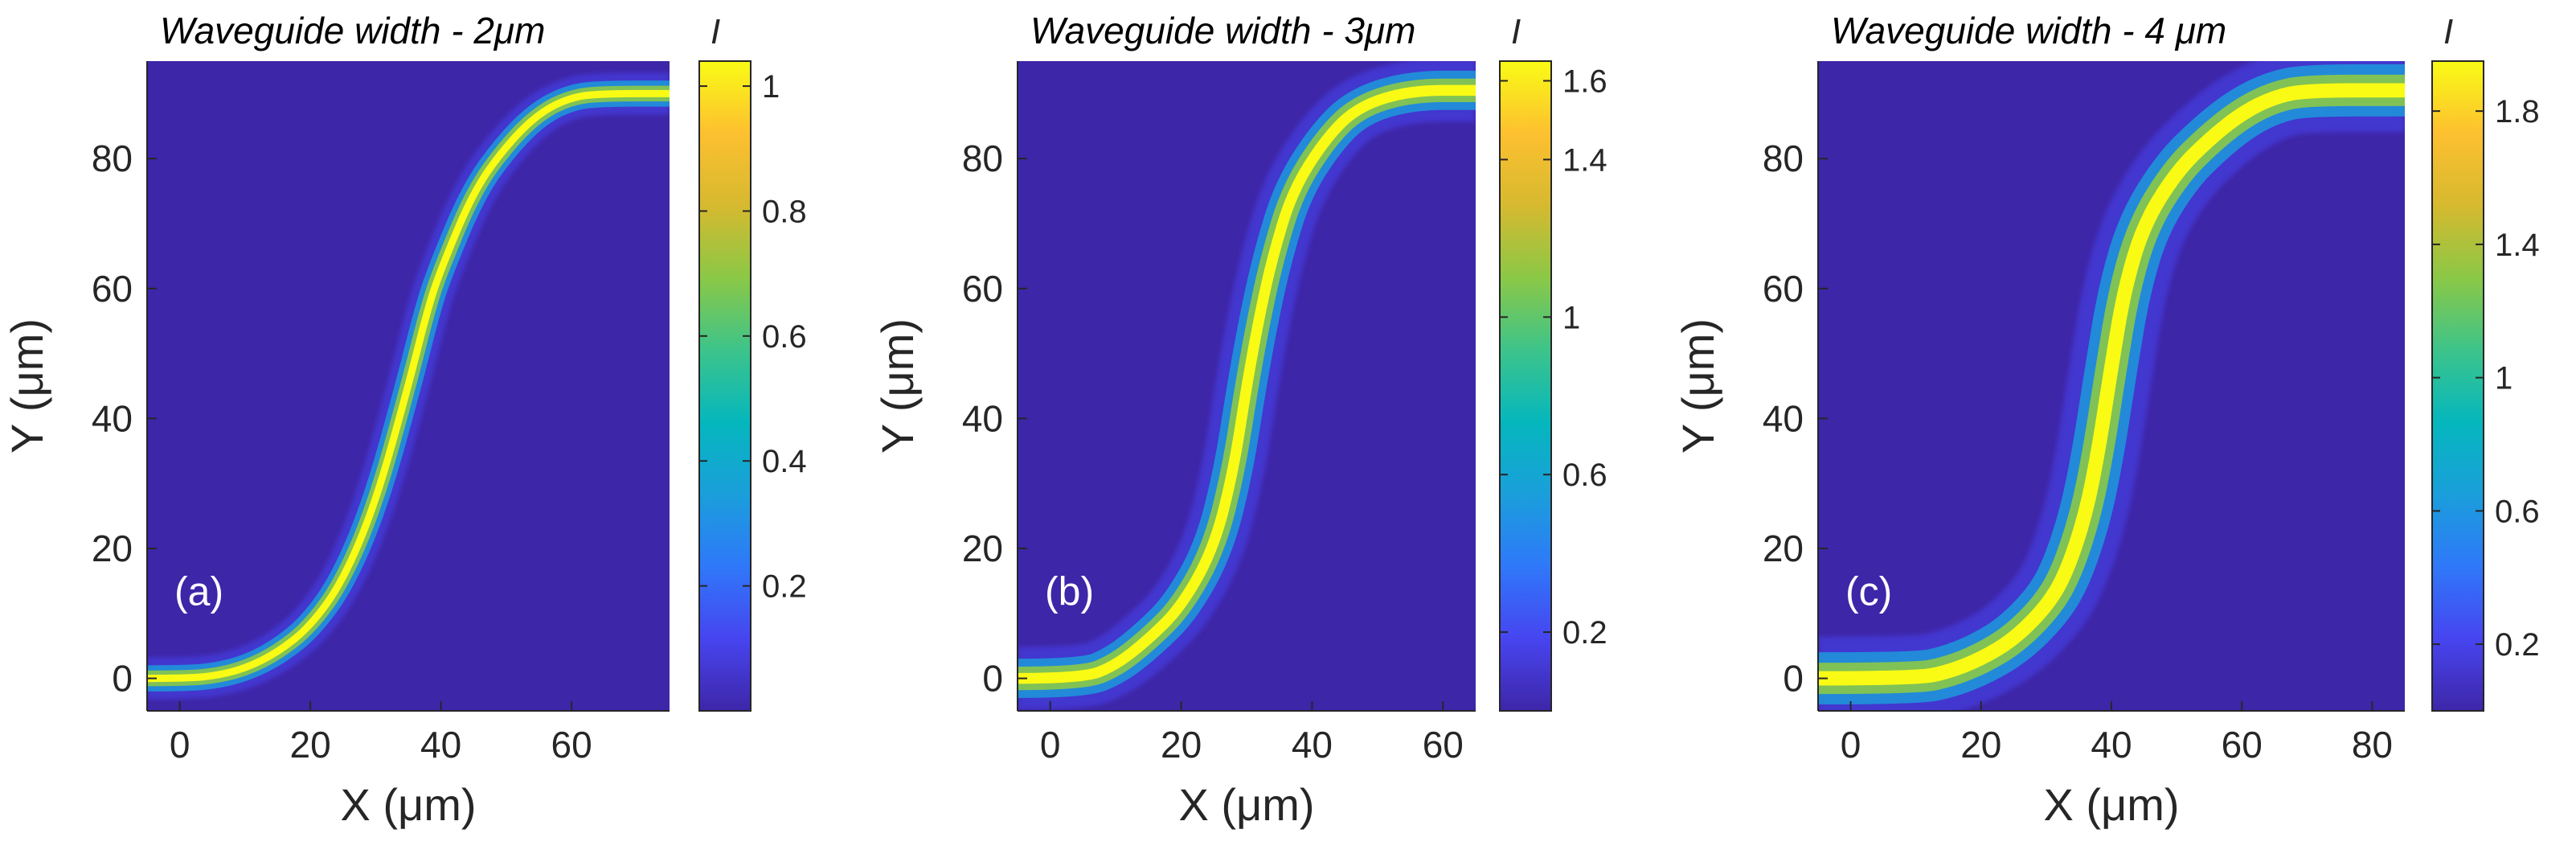 This screenshot has width=2576, height=854. Describe the element at coordinates (2517, 111) in the screenshot. I see `colorbar-tick-label: 1.8` at that location.